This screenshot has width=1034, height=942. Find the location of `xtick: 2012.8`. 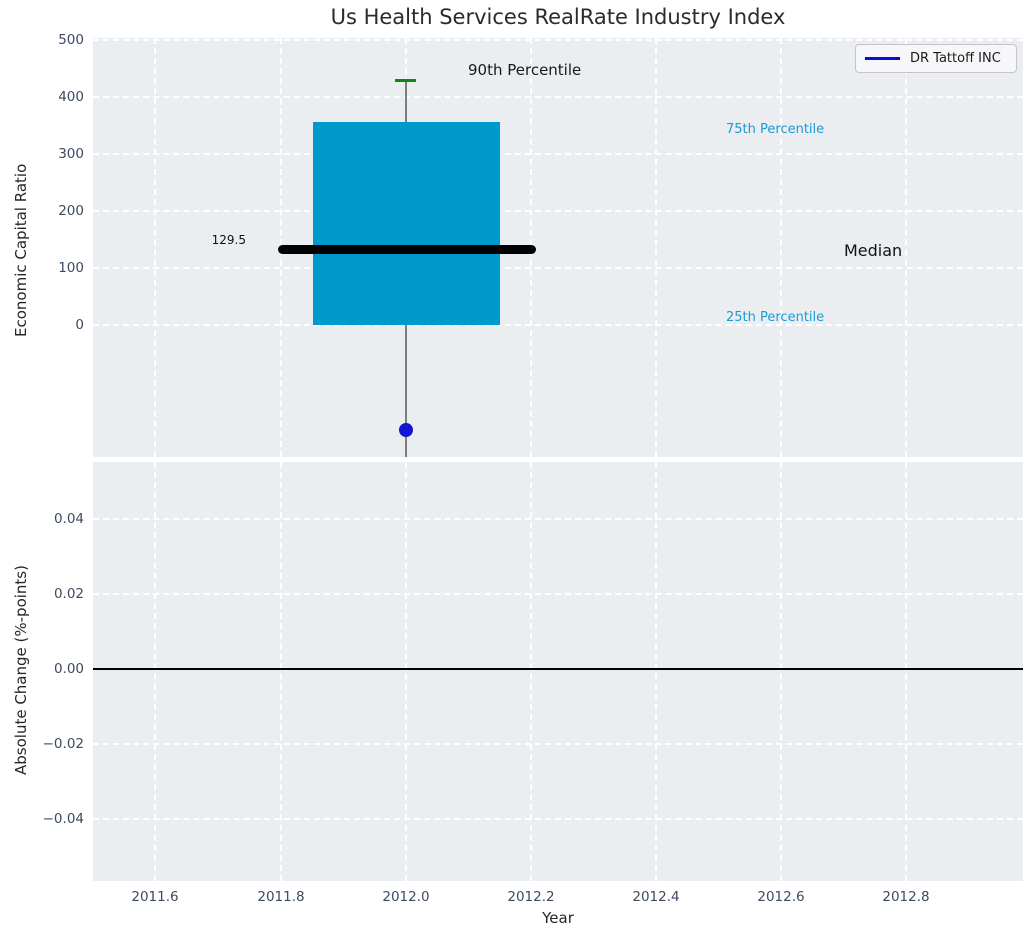

xtick: 2012.8 is located at coordinates (906, 897).